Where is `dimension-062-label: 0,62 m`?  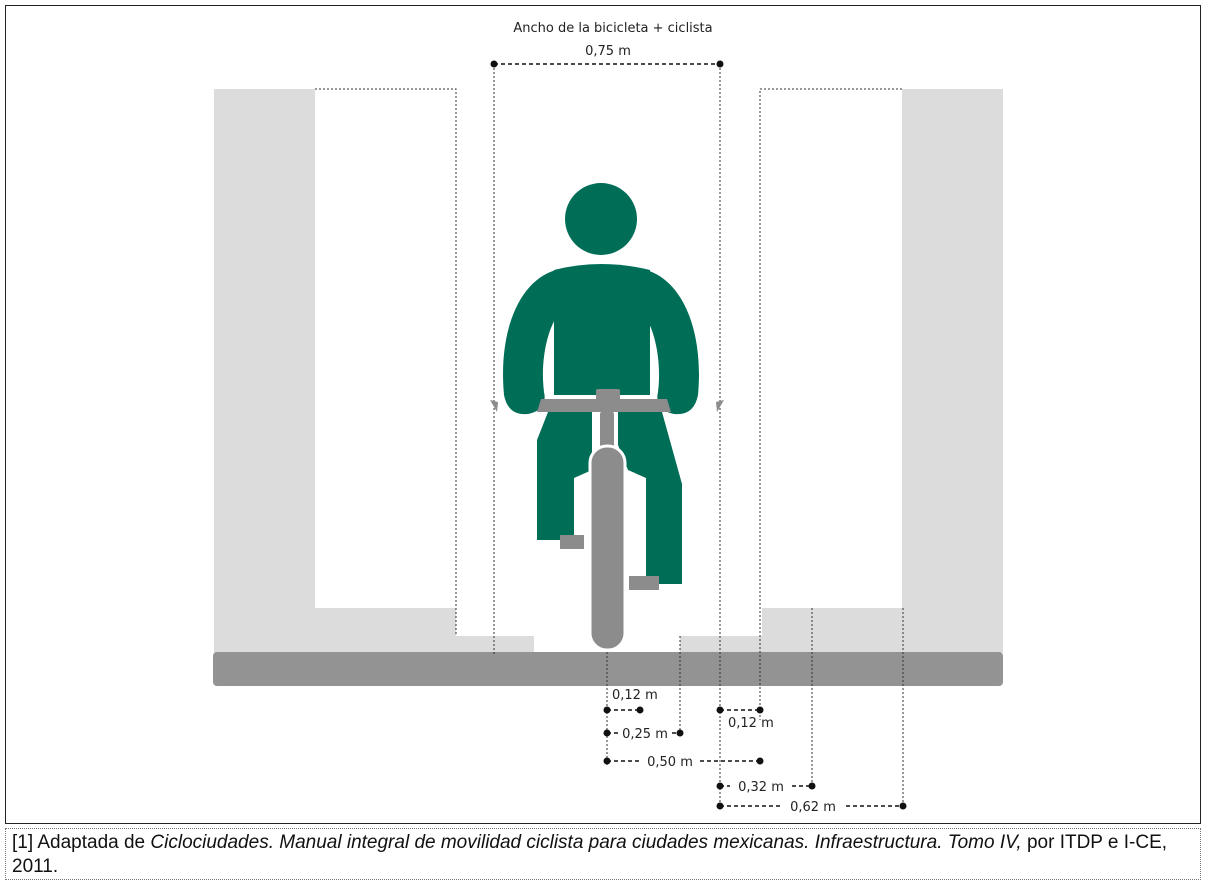 dimension-062-label: 0,62 m is located at coordinates (813, 807).